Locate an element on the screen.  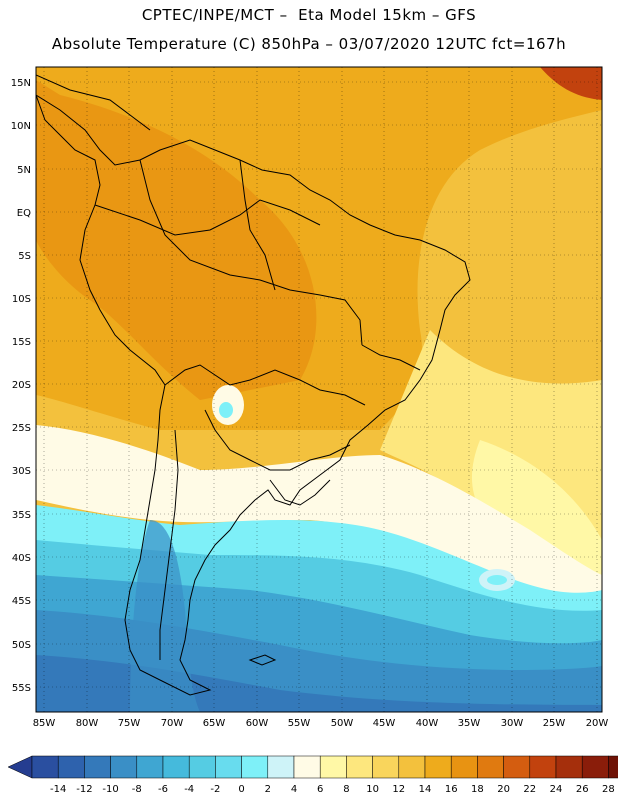
lat-label: 55S is located at coordinates (21, 688).